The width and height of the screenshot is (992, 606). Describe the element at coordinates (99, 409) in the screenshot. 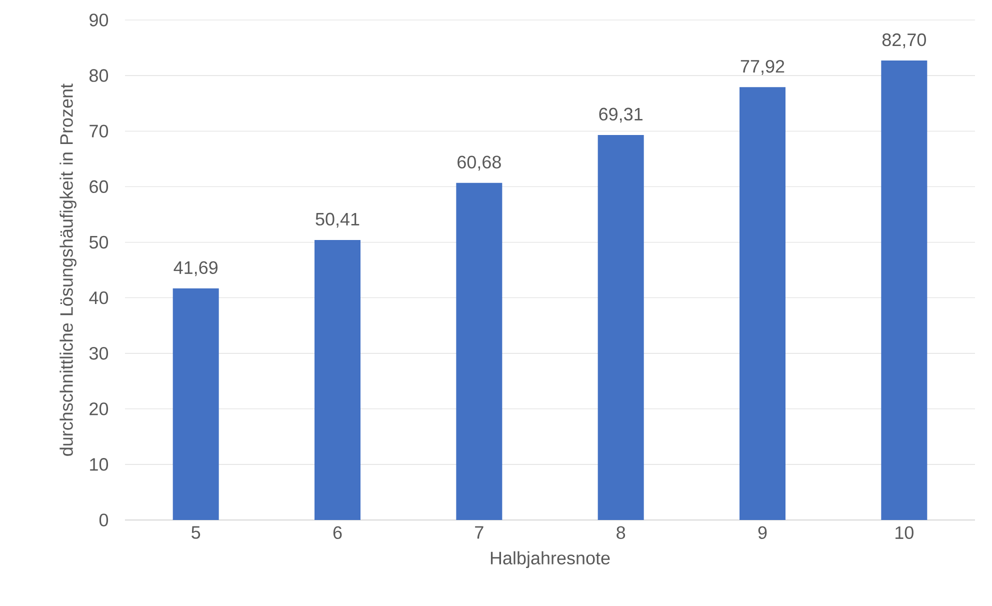

I see `y-tick-label: 20` at that location.